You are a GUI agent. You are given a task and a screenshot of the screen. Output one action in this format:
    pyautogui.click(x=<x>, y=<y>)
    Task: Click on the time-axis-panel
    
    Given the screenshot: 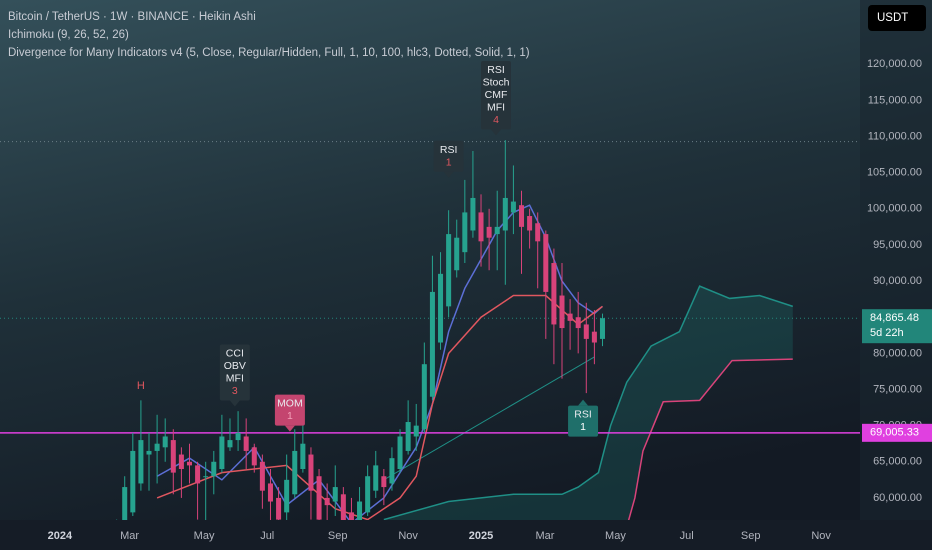 What is the action you would take?
    pyautogui.click(x=466, y=535)
    